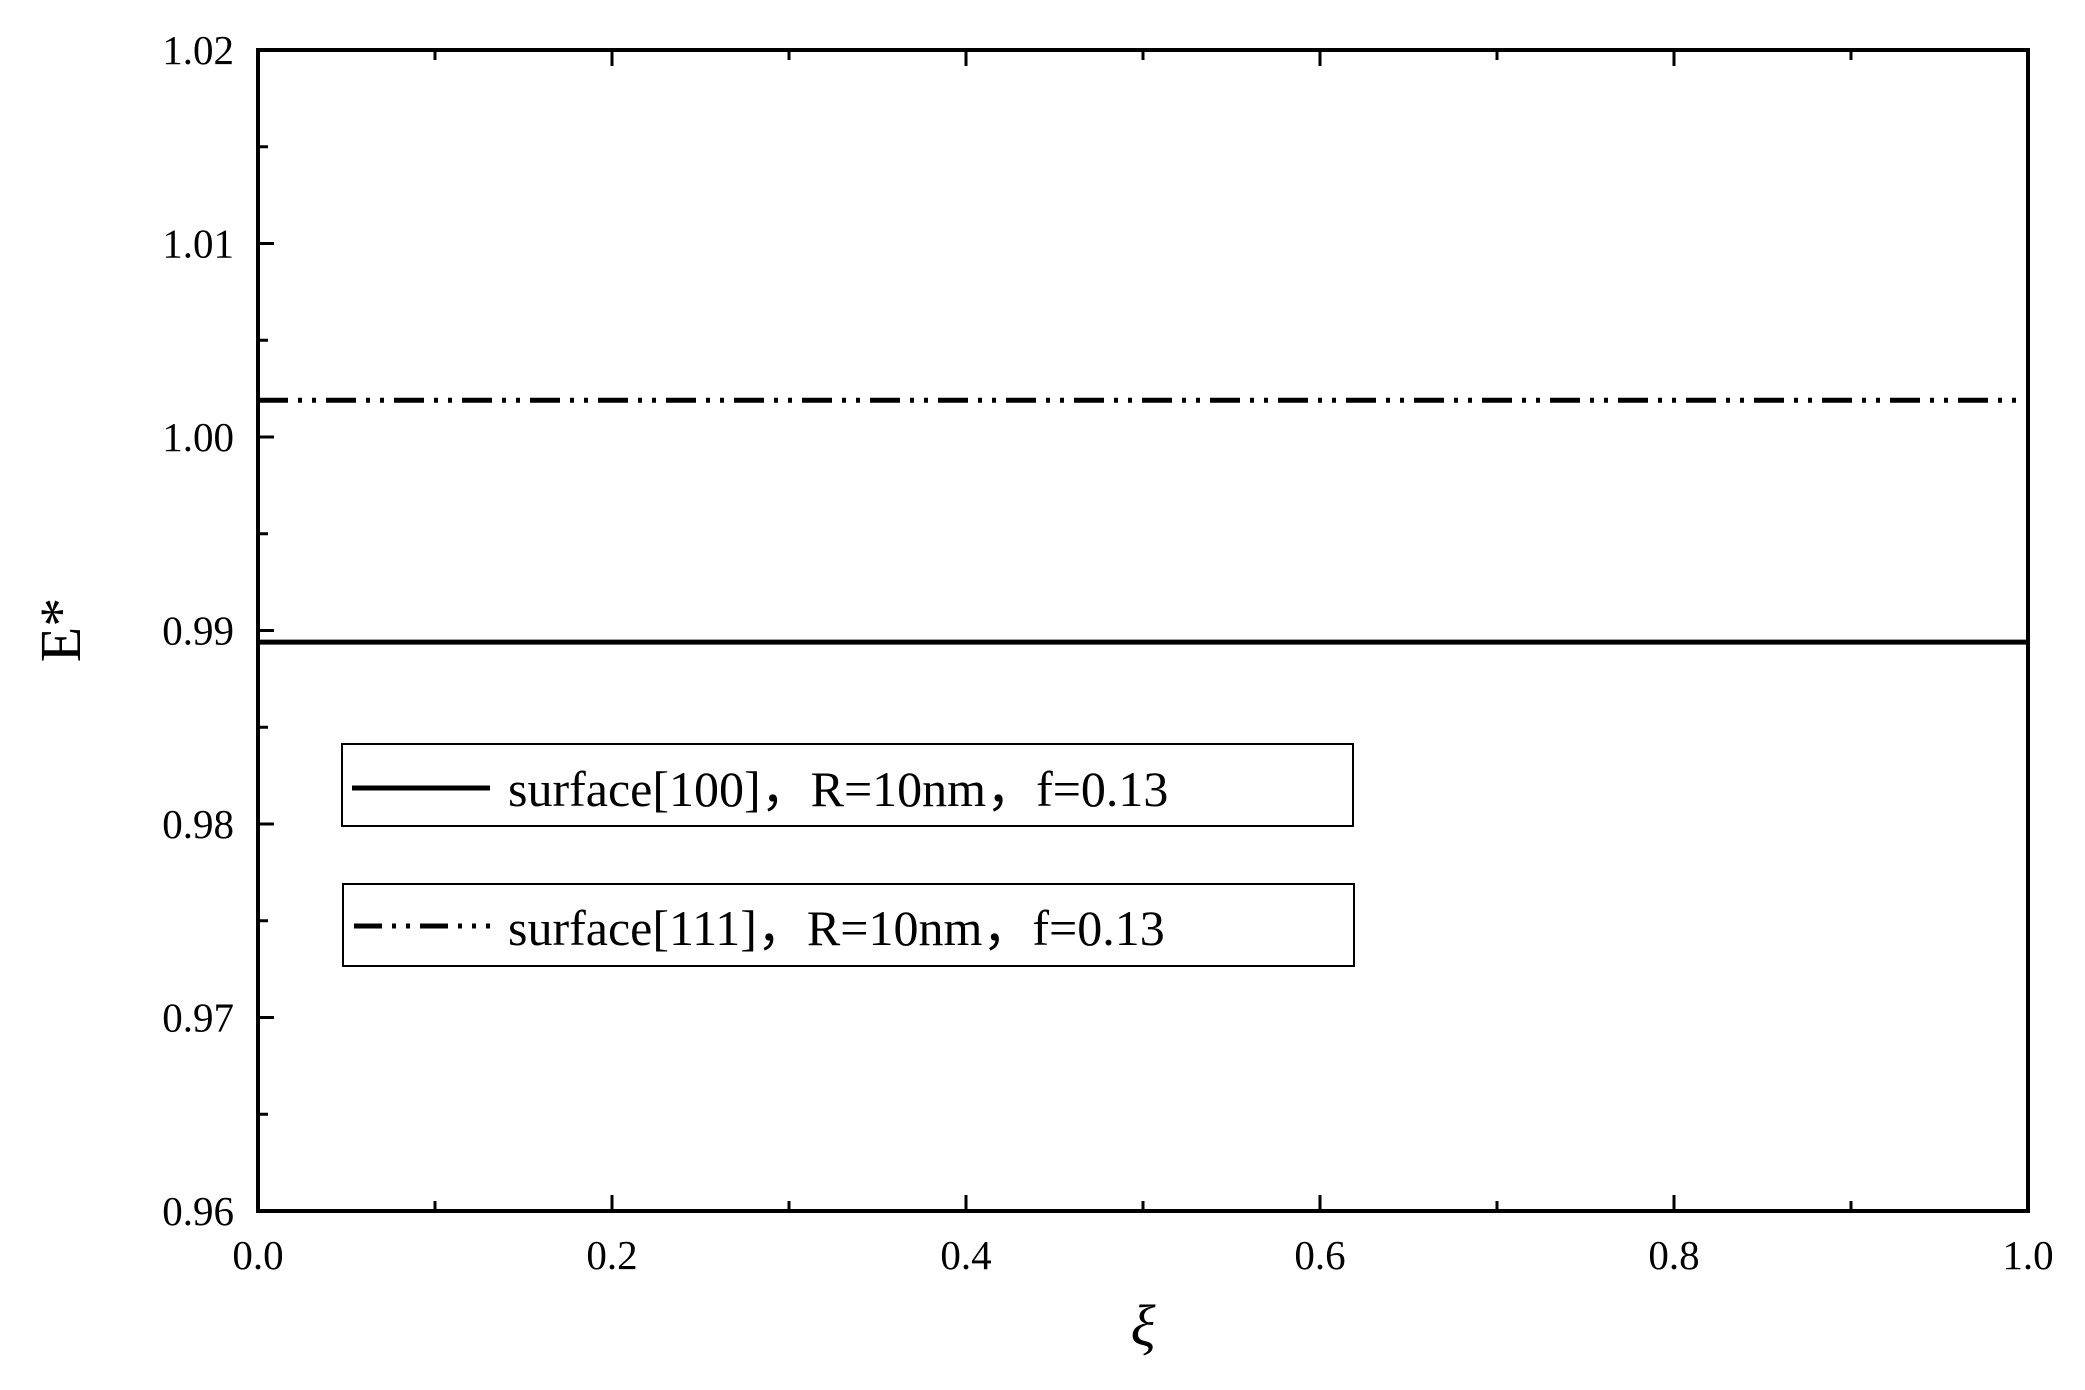 This screenshot has width=2085, height=1390. I want to click on y-axis-title: E*, so click(60, 630).